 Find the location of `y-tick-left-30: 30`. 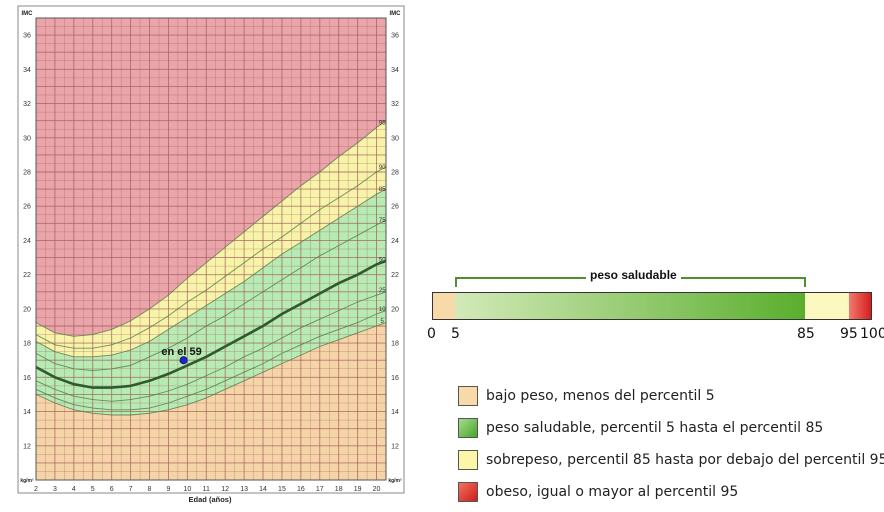

y-tick-left-30: 30 is located at coordinates (27, 138).